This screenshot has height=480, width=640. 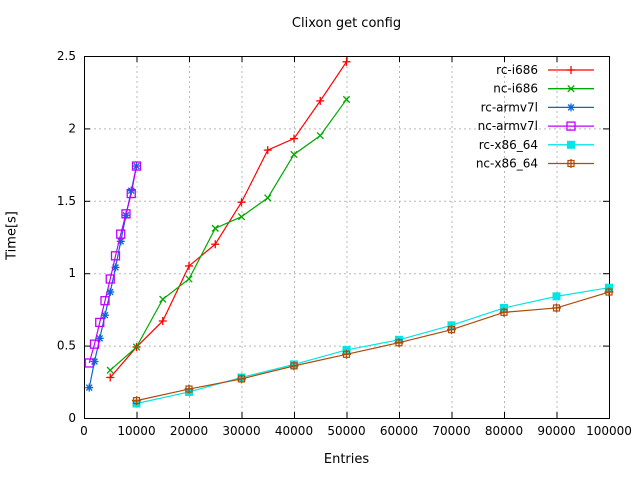 I want to click on x-tick-label: 100000, so click(x=609, y=431).